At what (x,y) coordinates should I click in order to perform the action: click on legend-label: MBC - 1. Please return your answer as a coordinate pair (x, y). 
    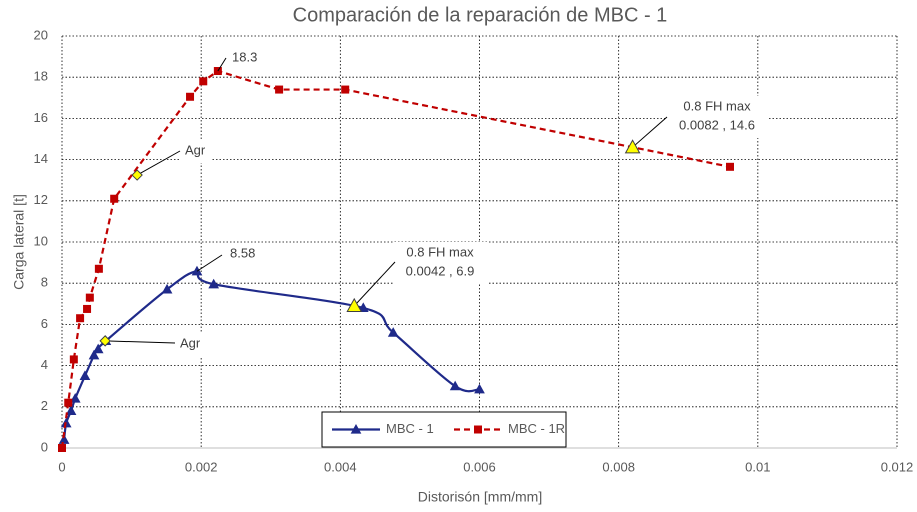
    Looking at the image, I should click on (410, 428).